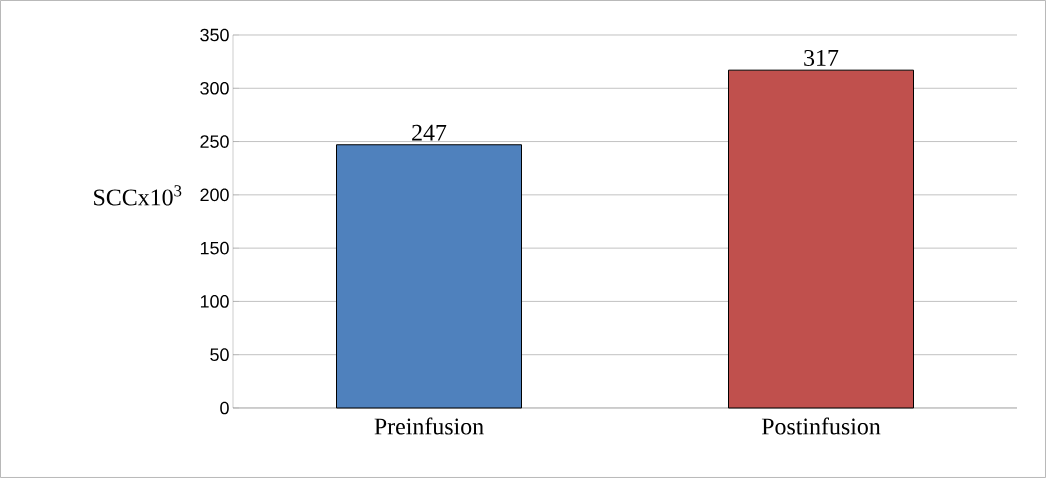  Describe the element at coordinates (214, 141) in the screenshot. I see `y-tick-label: 250` at that location.